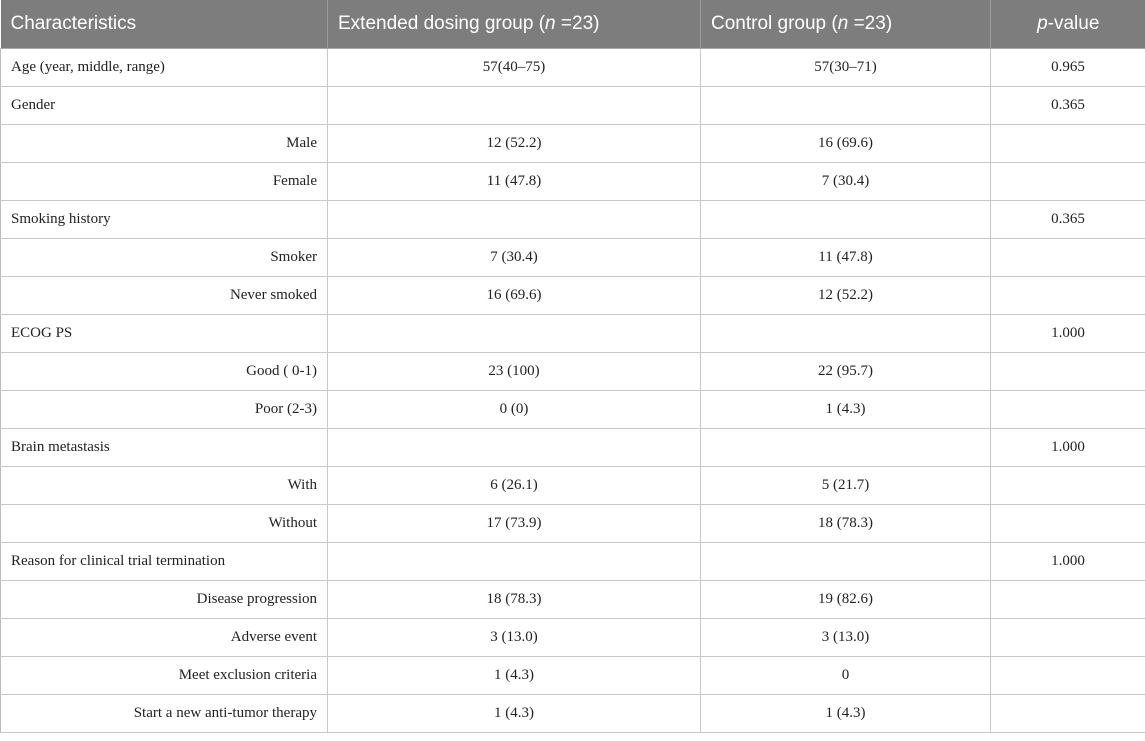  What do you see at coordinates (845, 67) in the screenshot?
I see `control-value-cell: 57(30–71)` at bounding box center [845, 67].